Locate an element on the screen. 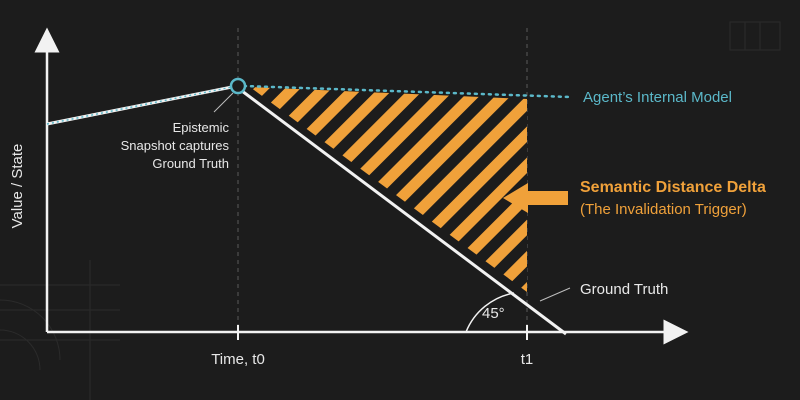  angle-arc is located at coordinates (490, 312).